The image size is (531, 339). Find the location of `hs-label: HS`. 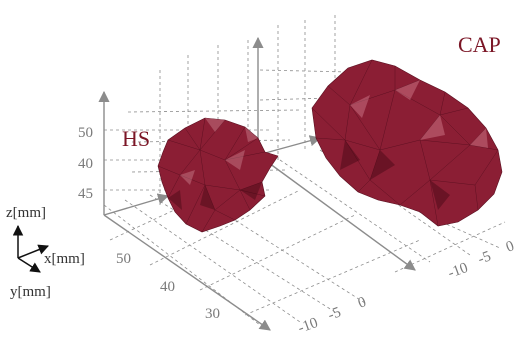

hs-label: HS is located at coordinates (136, 138).